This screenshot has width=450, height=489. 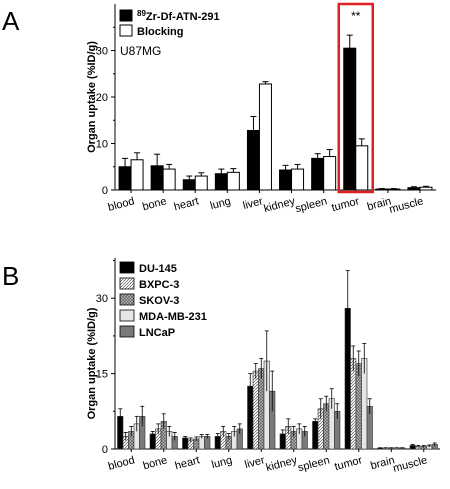 What do you see at coordinates (178, 16) in the screenshot?
I see `legend-label: 89Zr-Df-ATN-291` at bounding box center [178, 16].